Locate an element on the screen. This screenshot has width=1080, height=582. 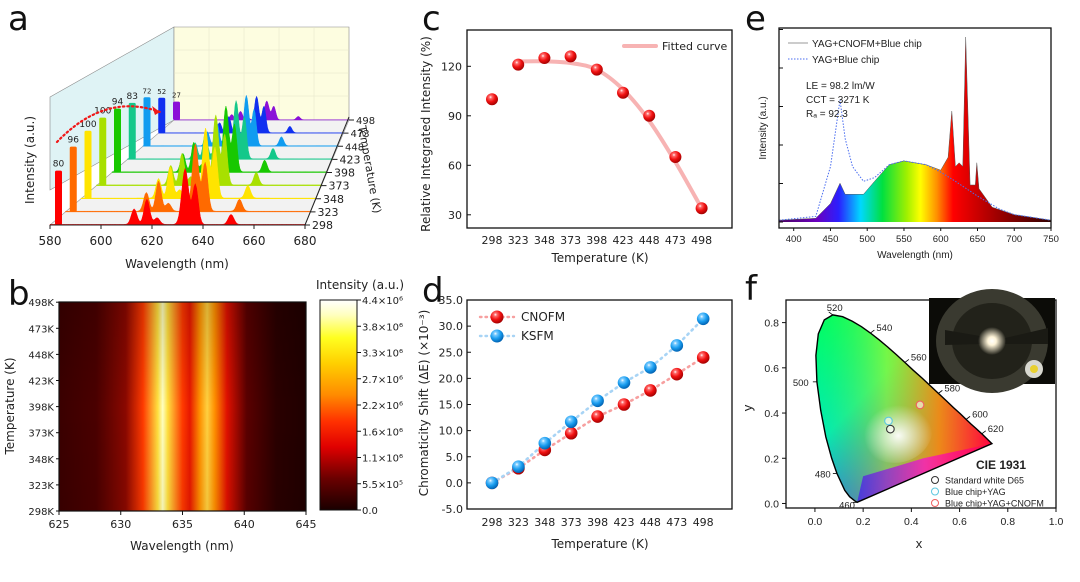
x-tick-label: 0.4 is located at coordinates (911, 522).